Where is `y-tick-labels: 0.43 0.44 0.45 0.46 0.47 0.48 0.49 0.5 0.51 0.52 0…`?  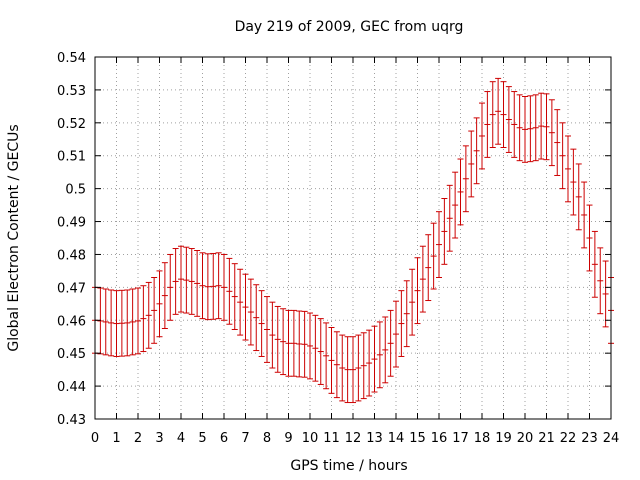
y-tick-labels: 0.43 0.44 0.45 0.46 0.47 0.48 0.49 0.5 0.51 0.52 0… is located at coordinates (71, 239).